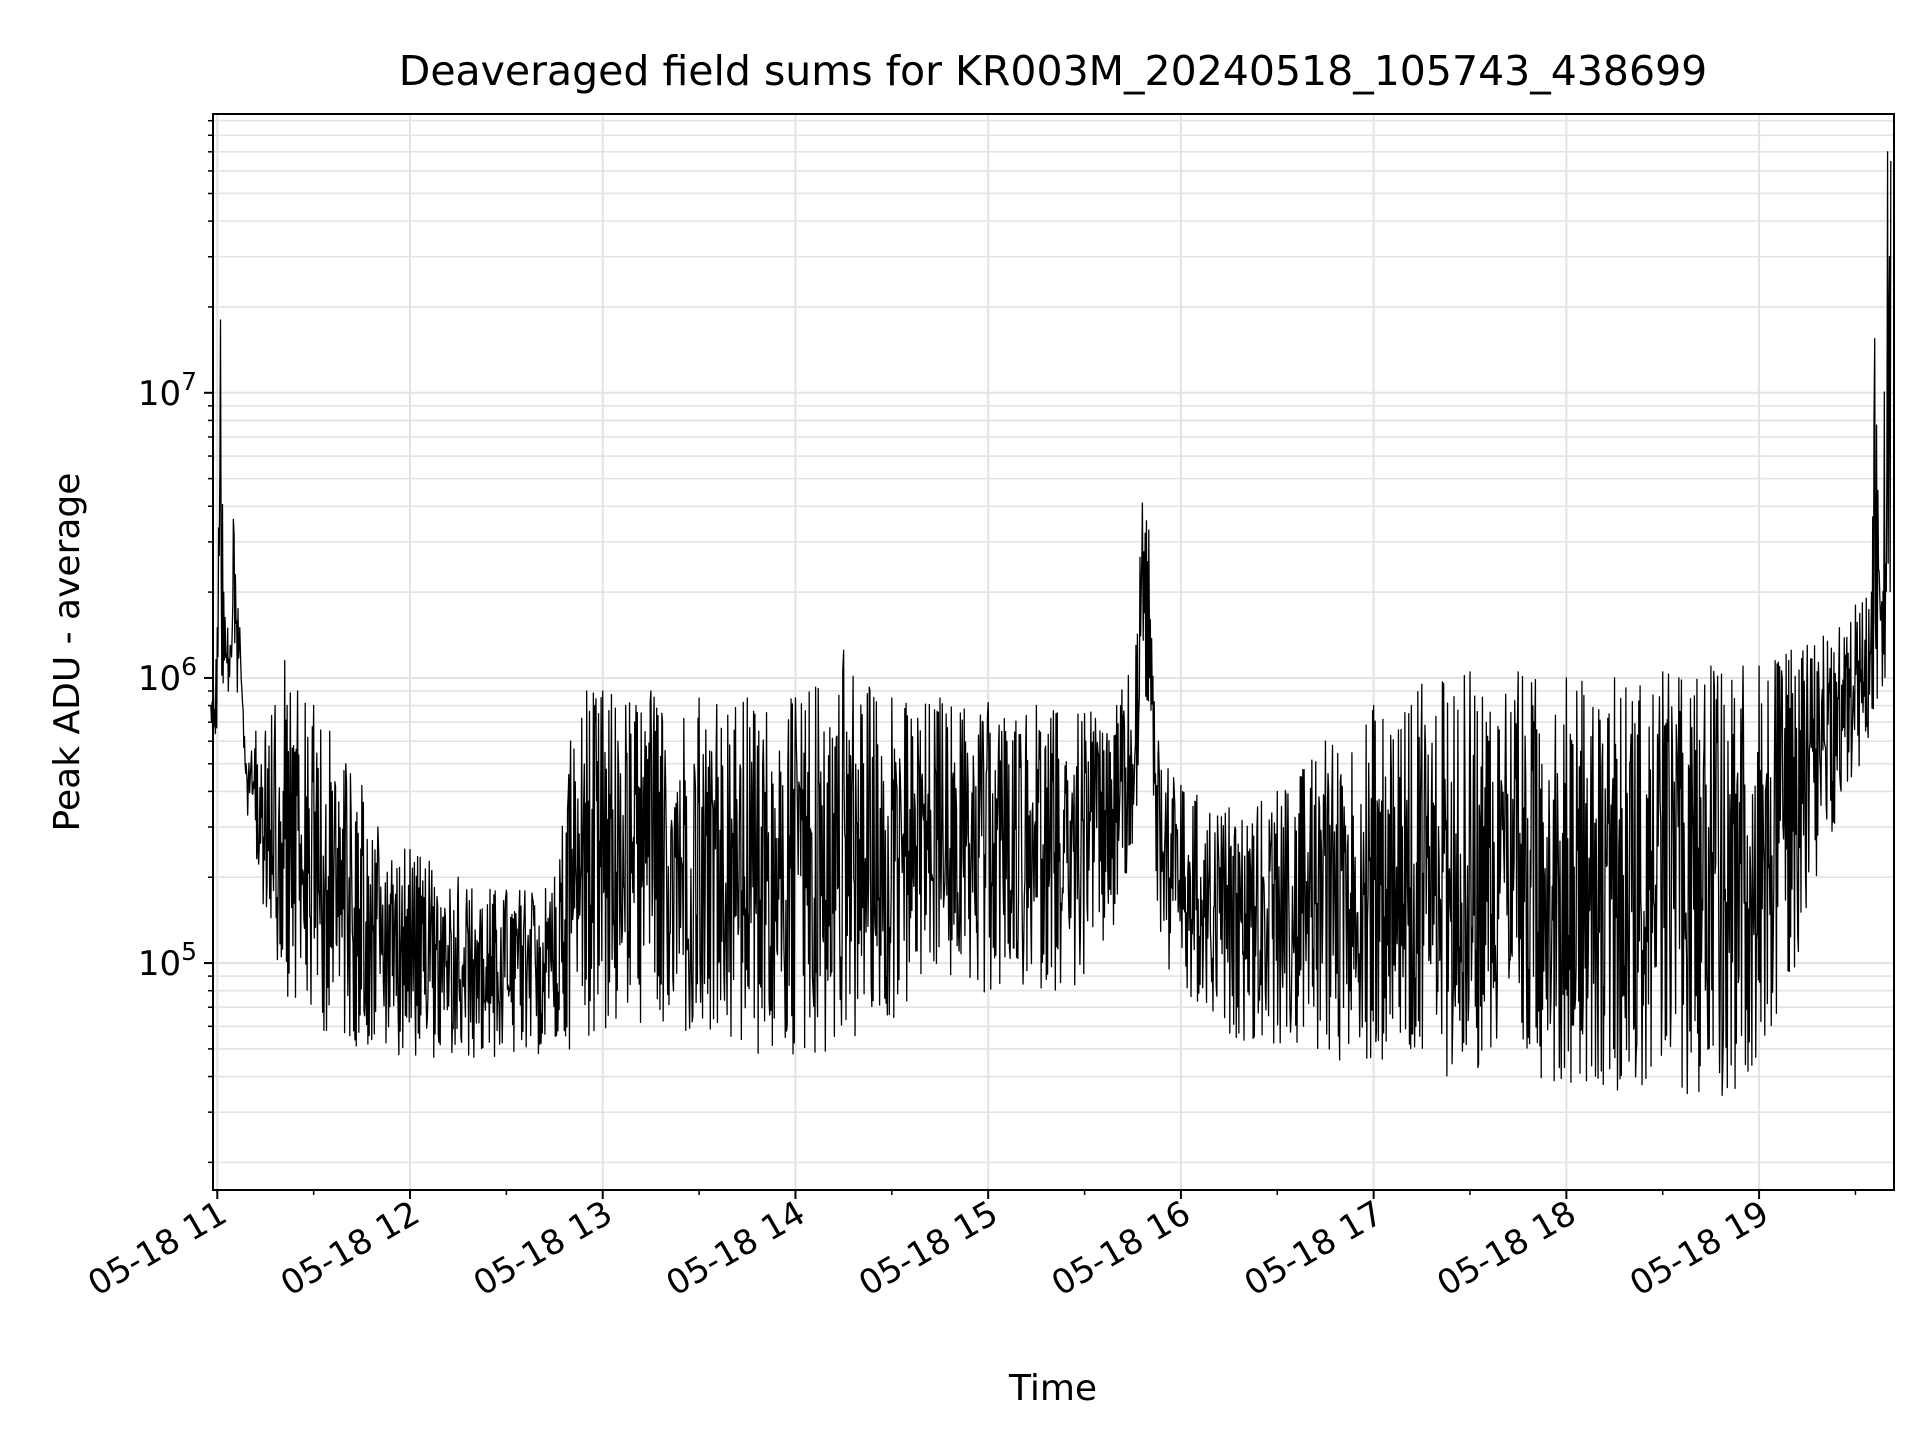  Describe the element at coordinates (189, 951) in the screenshot. I see `y-tick-exponent: 5` at that location.